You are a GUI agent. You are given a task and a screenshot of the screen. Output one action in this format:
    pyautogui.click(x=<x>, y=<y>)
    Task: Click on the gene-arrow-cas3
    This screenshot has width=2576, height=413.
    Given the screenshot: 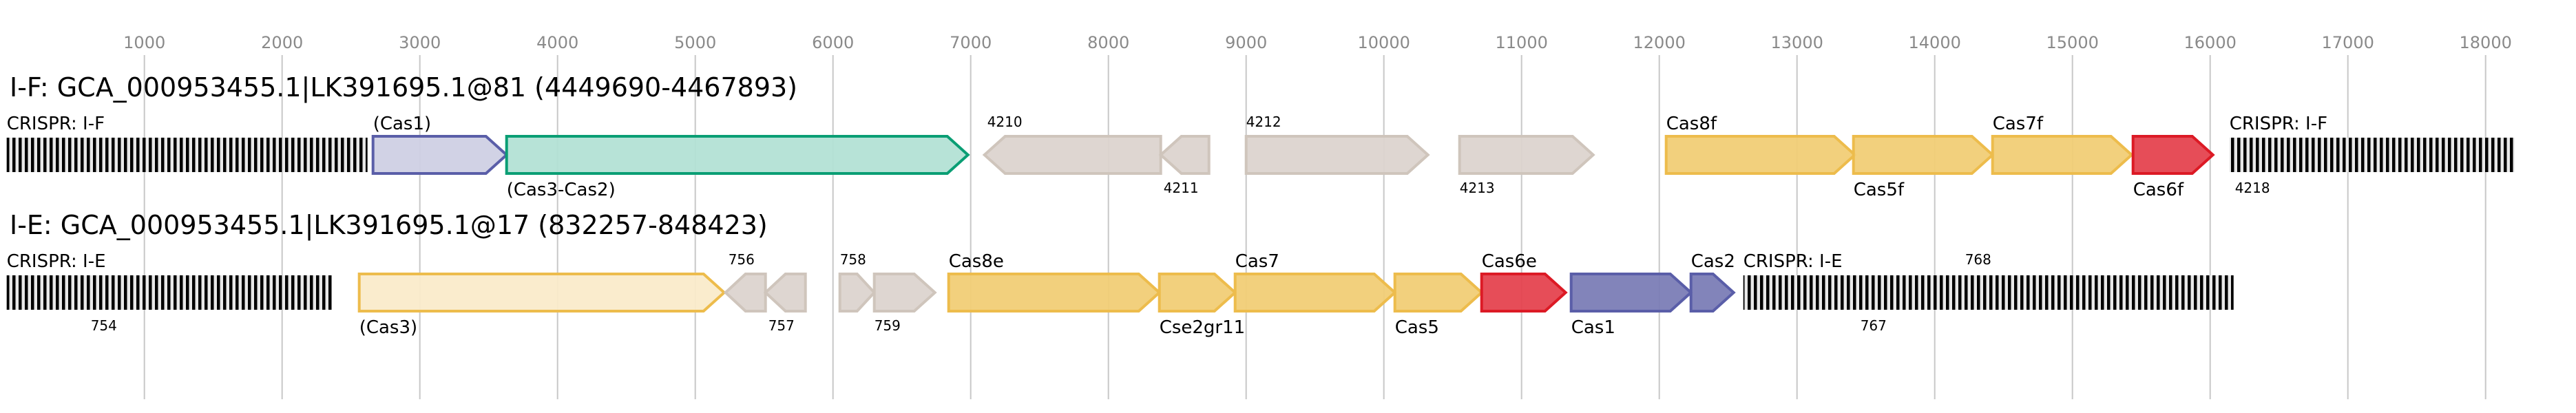 What is the action you would take?
    pyautogui.click(x=541, y=293)
    